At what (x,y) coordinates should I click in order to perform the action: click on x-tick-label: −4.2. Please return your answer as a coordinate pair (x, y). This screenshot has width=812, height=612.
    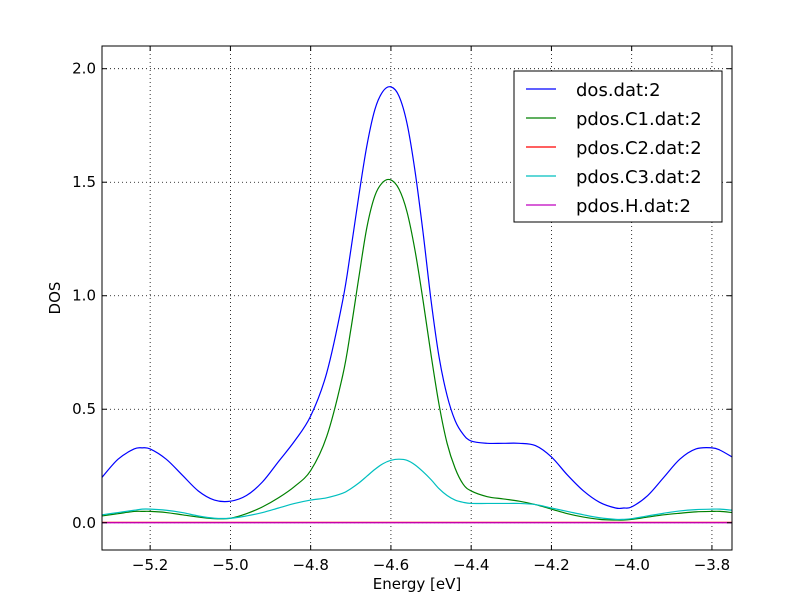
    Looking at the image, I should click on (551, 565).